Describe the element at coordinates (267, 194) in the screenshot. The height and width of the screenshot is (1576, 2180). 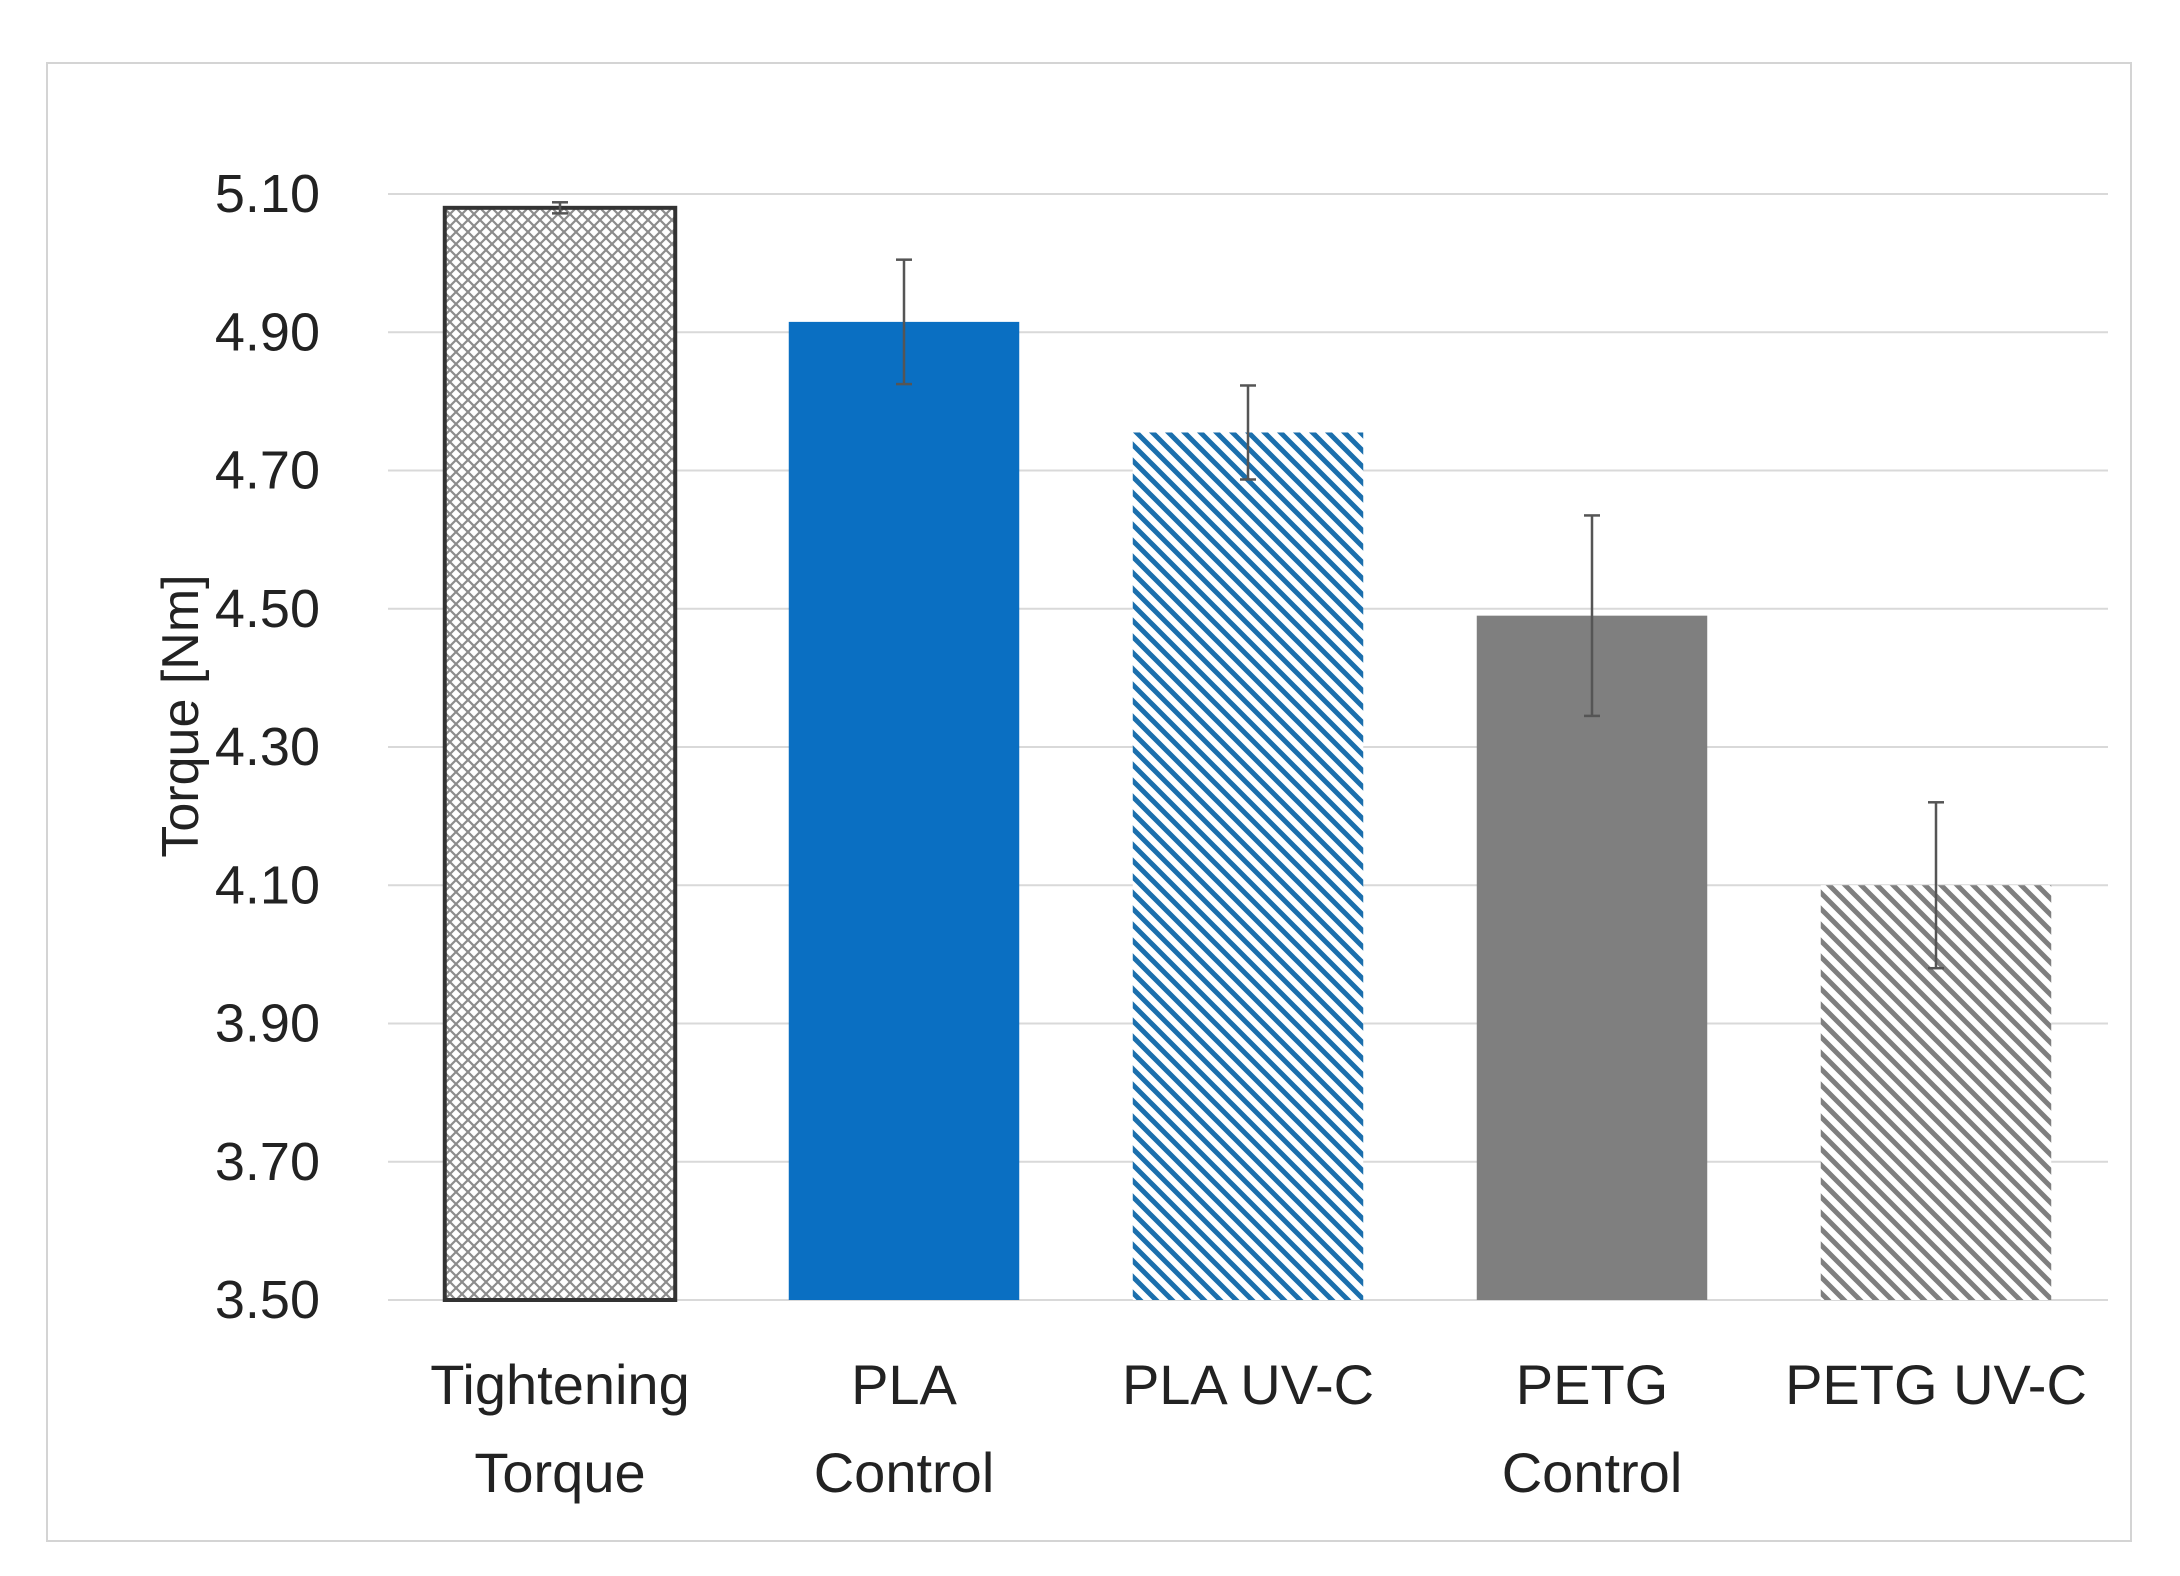
I see `y-tick-label: 5.10` at that location.